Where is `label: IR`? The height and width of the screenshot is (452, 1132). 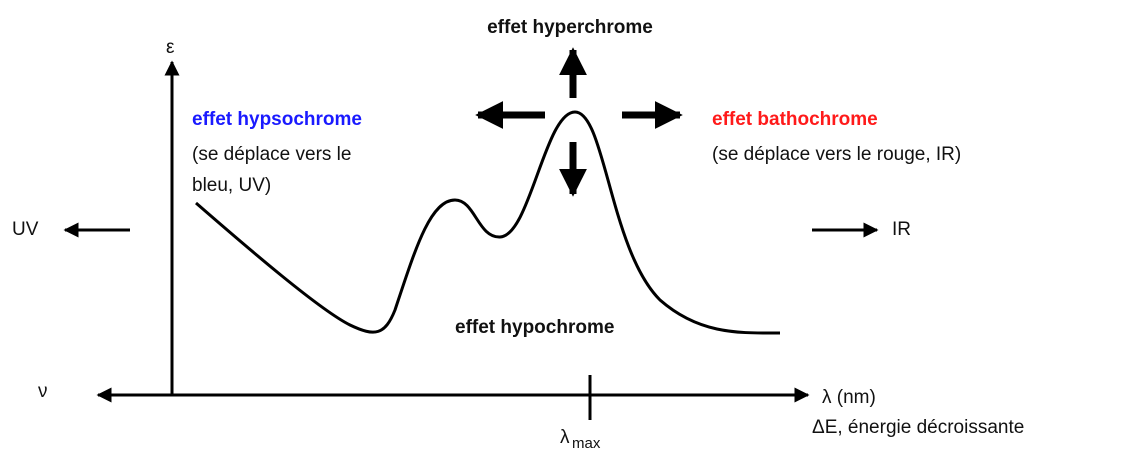 label: IR is located at coordinates (901, 229).